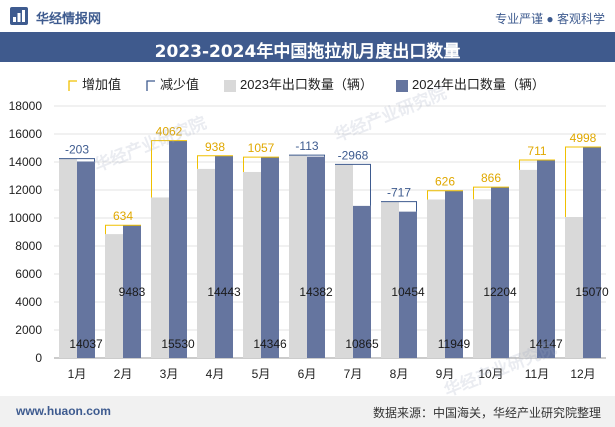 Image resolution: width=615 pixels, height=427 pixels. What do you see at coordinates (402, 85) in the screenshot?
I see `legend-swatch-2024` at bounding box center [402, 85].